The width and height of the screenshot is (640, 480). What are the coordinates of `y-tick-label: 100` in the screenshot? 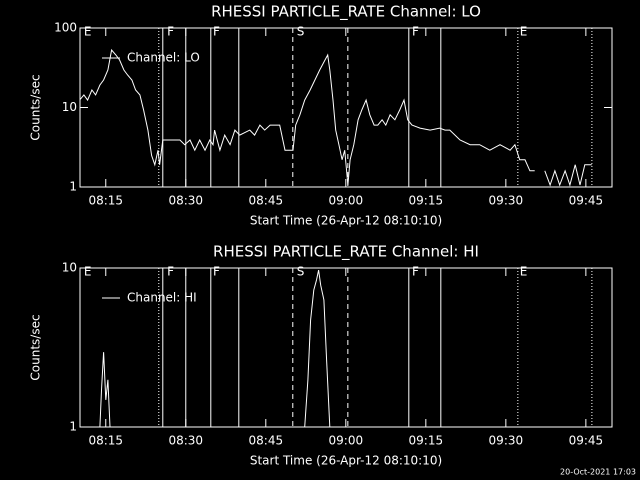 It's located at (65, 28).